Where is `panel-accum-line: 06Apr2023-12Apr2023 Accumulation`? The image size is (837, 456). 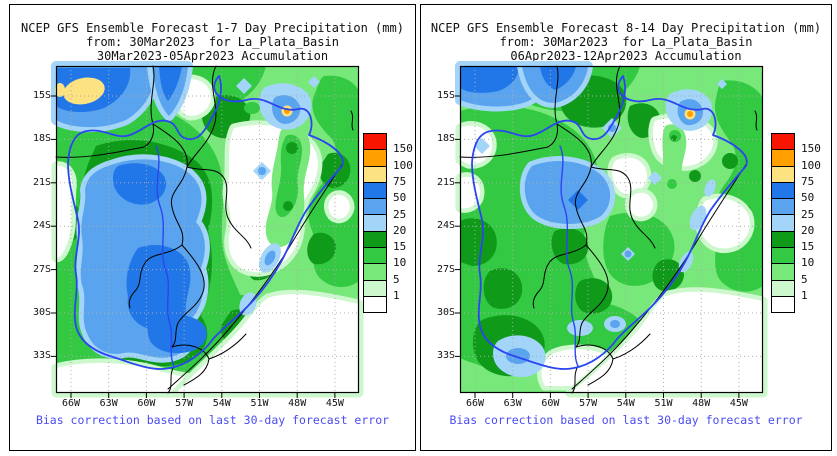 panel-accum-line: 06Apr2023-12Apr2023 Accumulation is located at coordinates (626, 56).